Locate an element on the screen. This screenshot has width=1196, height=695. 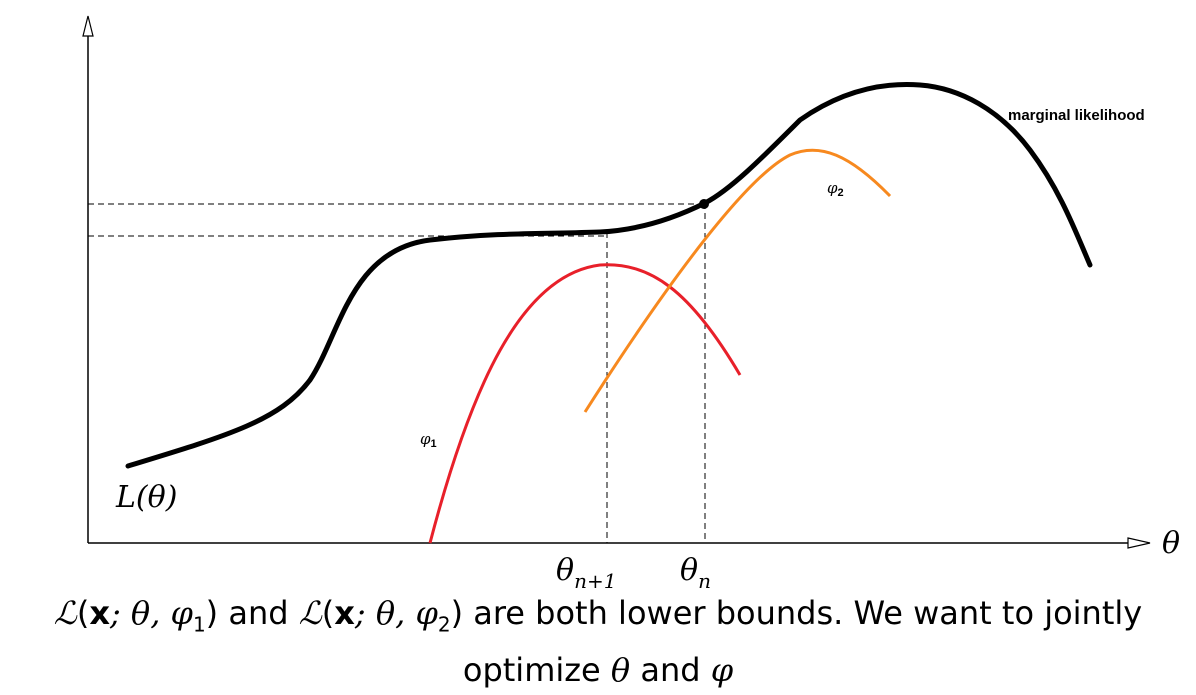
caption-line-2: optimize θ and φ is located at coordinates (598, 670).